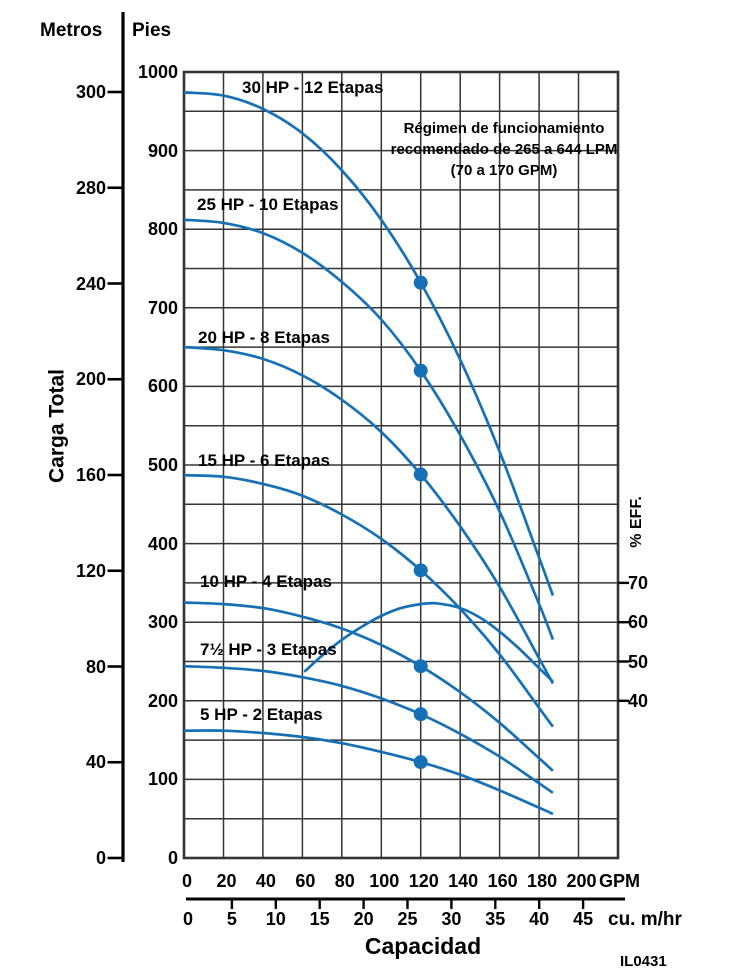  What do you see at coordinates (319, 919) in the screenshot?
I see `cu-m-hr-tick-label-15: 15` at bounding box center [319, 919].